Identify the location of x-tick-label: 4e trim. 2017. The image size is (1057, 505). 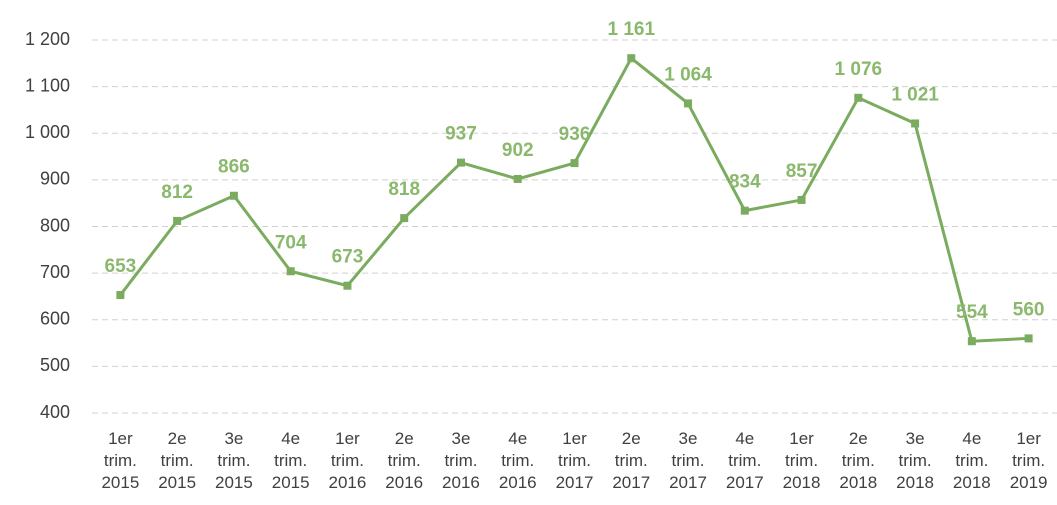
(744, 460).